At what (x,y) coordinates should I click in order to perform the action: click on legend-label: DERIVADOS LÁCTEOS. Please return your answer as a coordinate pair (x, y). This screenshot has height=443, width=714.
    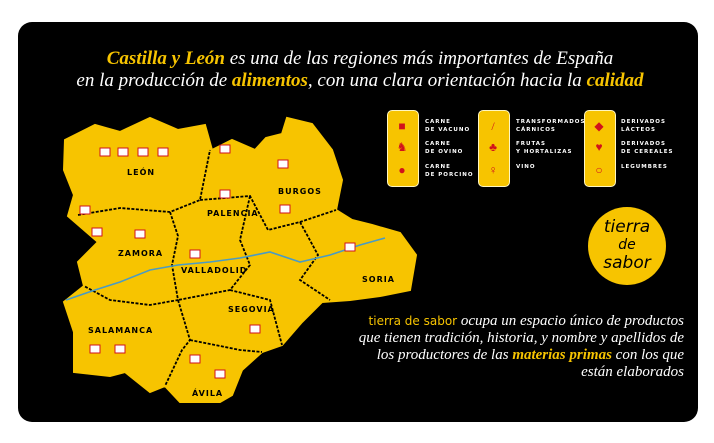
    Looking at the image, I should click on (643, 126).